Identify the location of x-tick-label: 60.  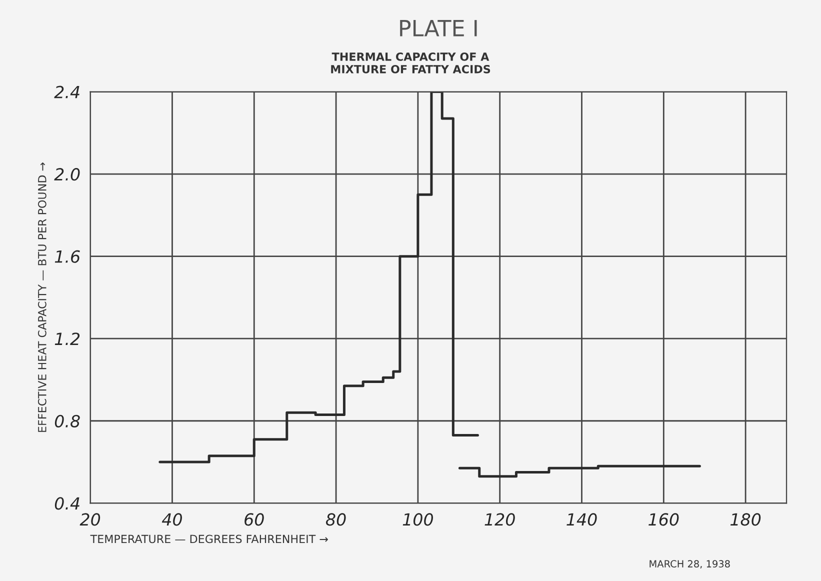
(254, 519).